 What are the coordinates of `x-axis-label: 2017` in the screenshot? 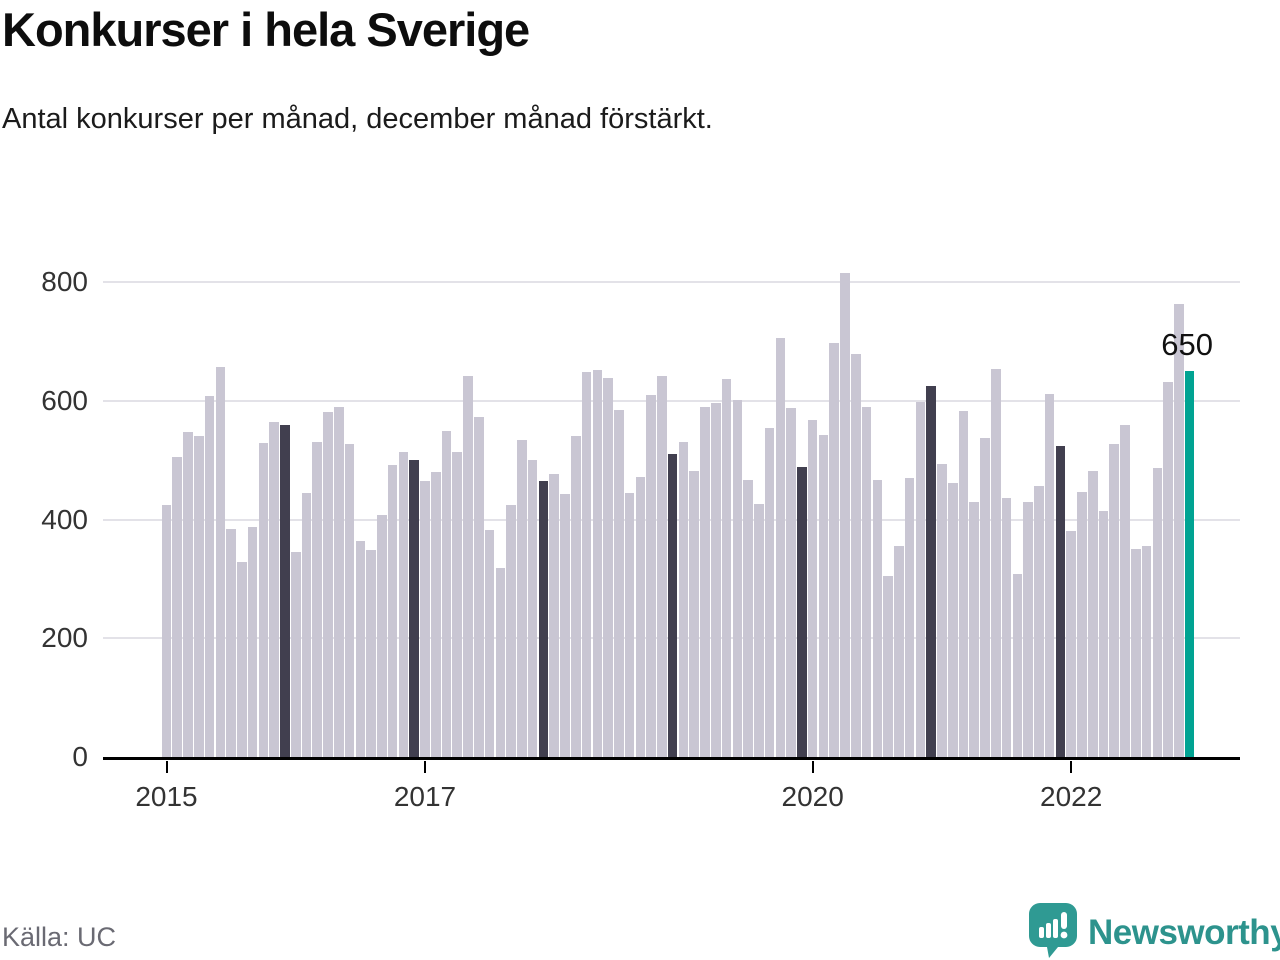 It's located at (425, 796).